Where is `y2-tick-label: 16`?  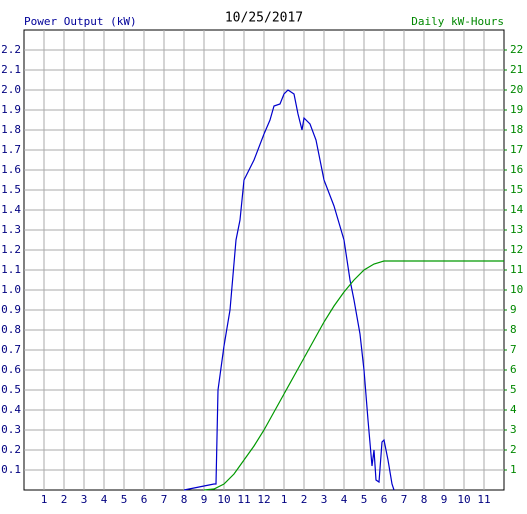 y2-tick-label: 16 is located at coordinates (516, 169).